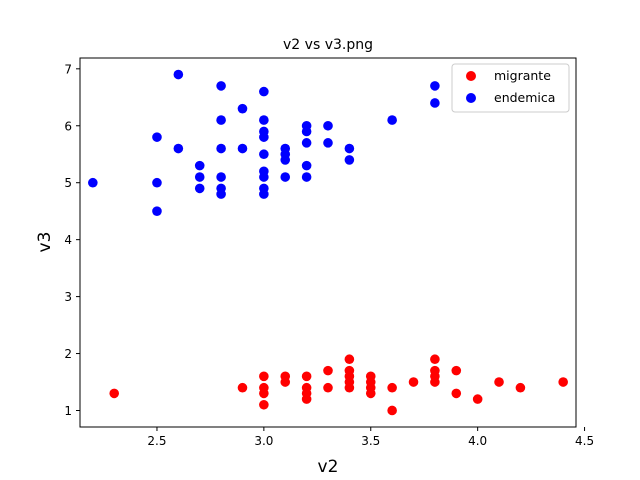  What do you see at coordinates (68, 126) in the screenshot?
I see `y-tick-label: 6` at bounding box center [68, 126].